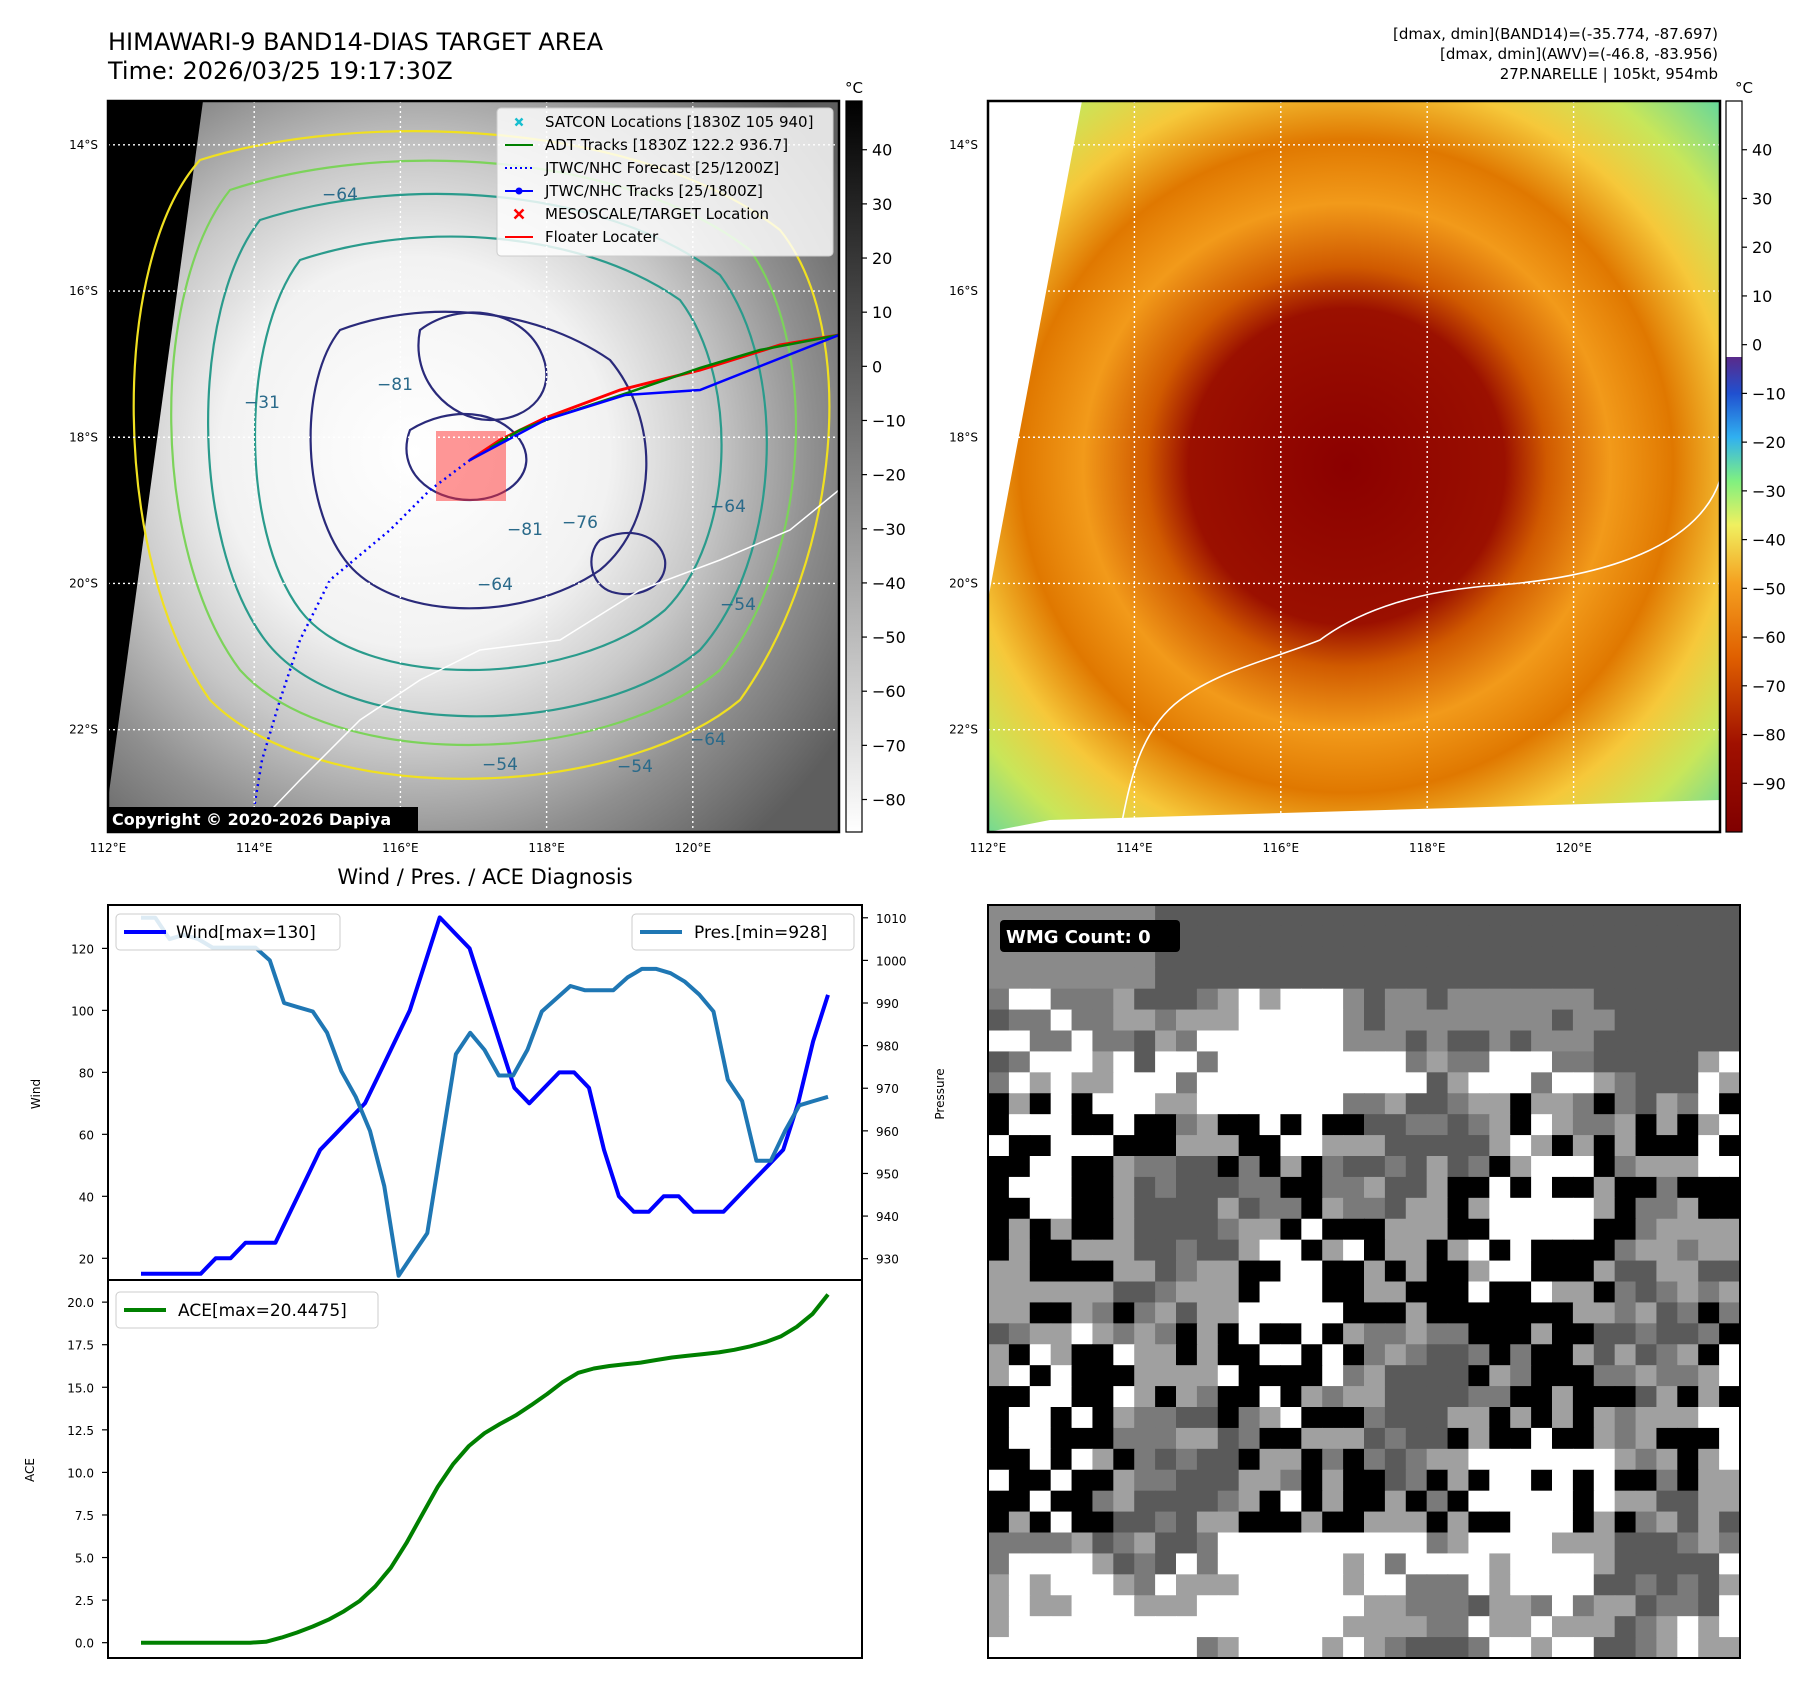  What do you see at coordinates (988, 848) in the screenshot?
I see `lon-tick-label: 112°E` at bounding box center [988, 848].